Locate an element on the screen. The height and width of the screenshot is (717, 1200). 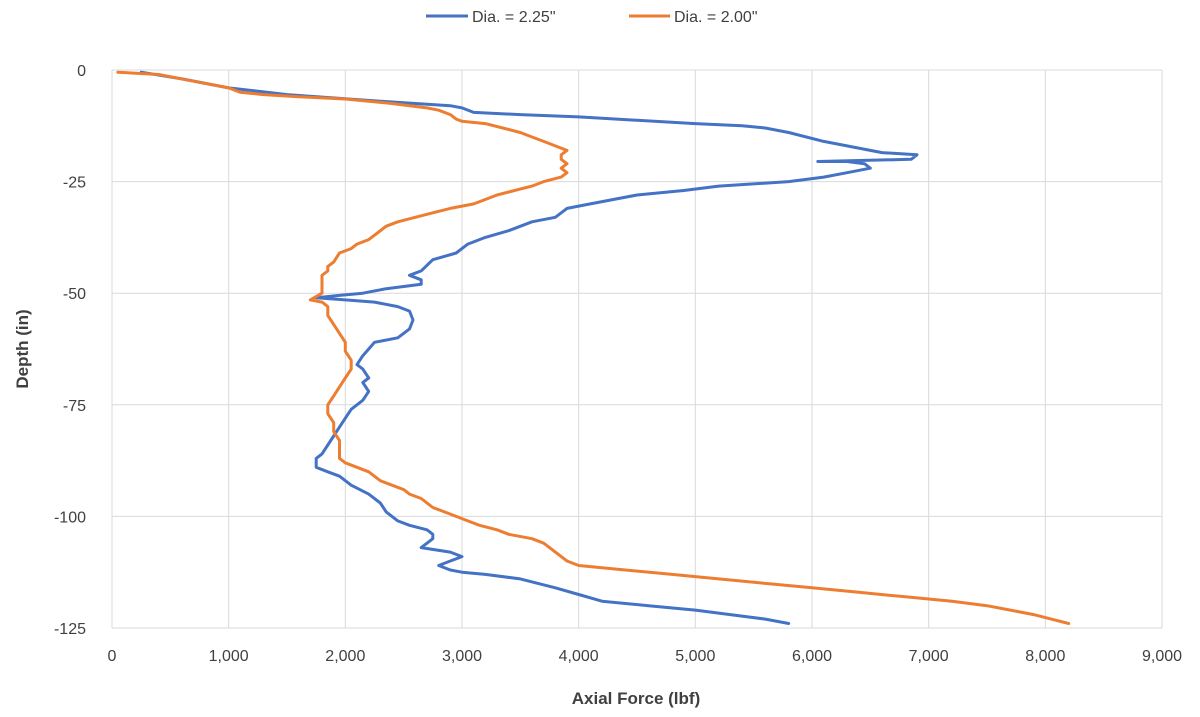
x-tick-label: 6,000 is located at coordinates (812, 656).